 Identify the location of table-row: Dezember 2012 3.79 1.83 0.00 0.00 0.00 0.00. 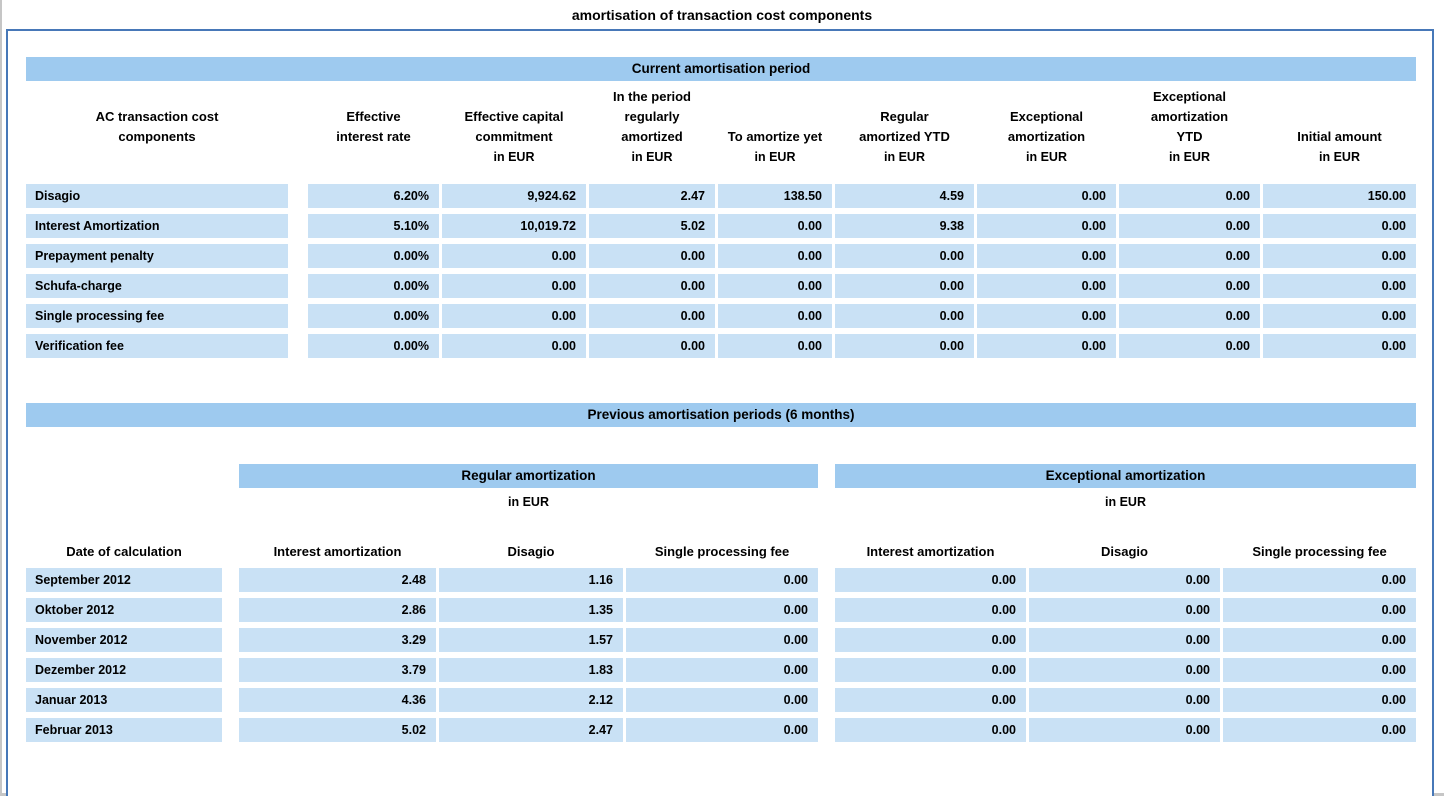
(721, 670).